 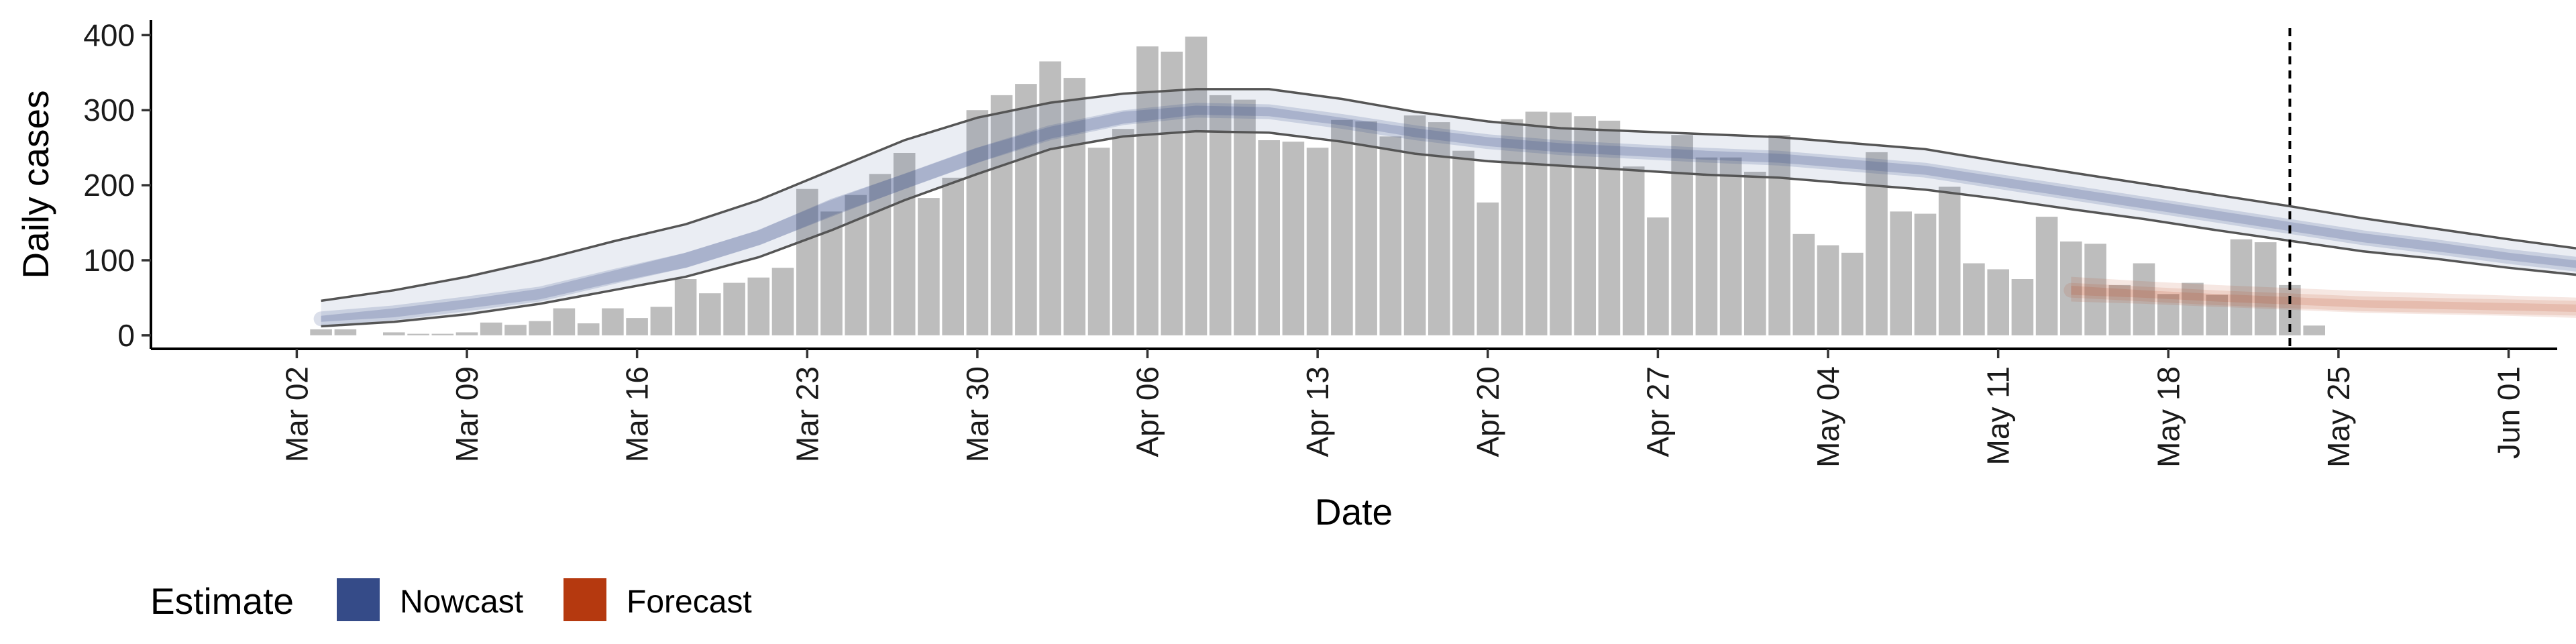 I want to click on y-tick-label: 200, so click(x=109, y=185).